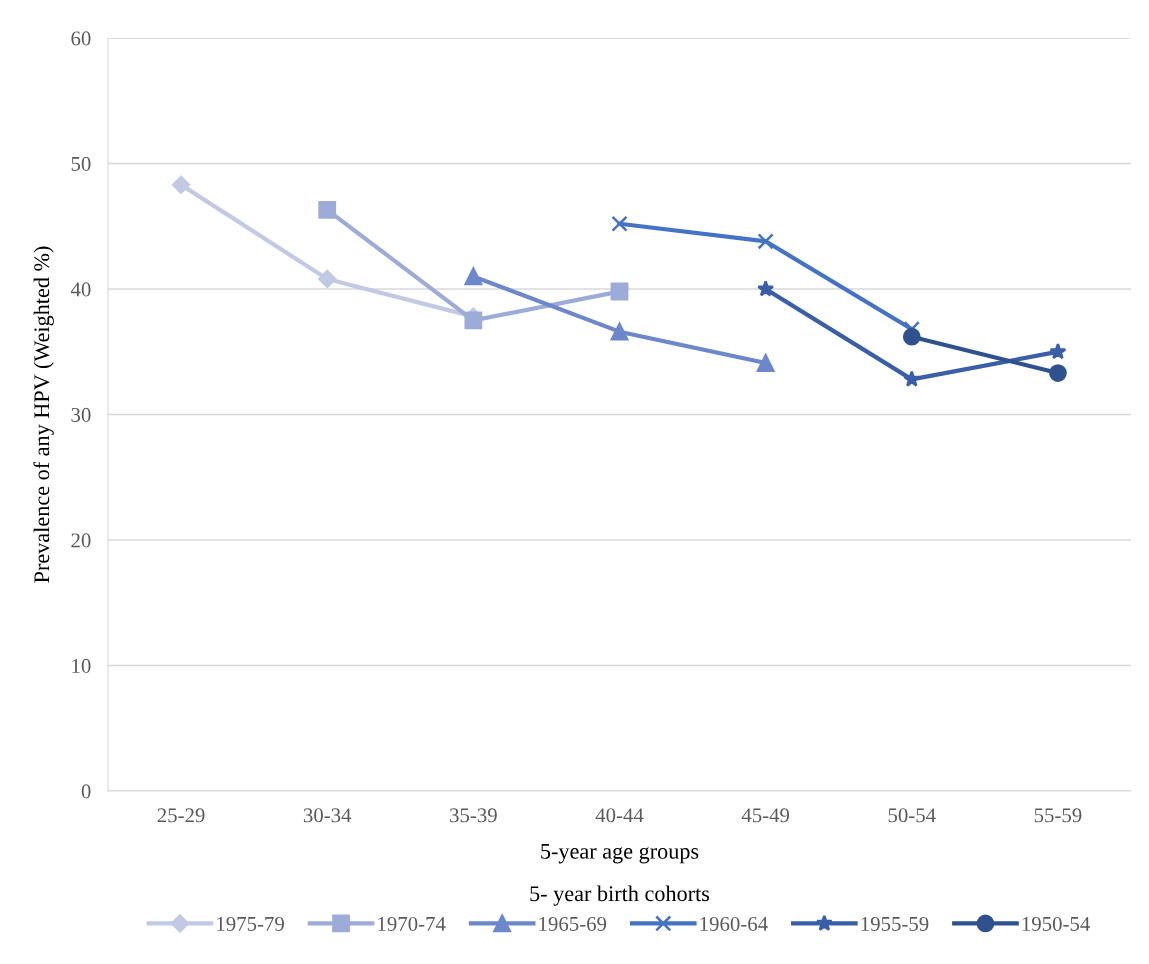 The image size is (1149, 964). I want to click on x-tick-label: 55-59, so click(1058, 815).